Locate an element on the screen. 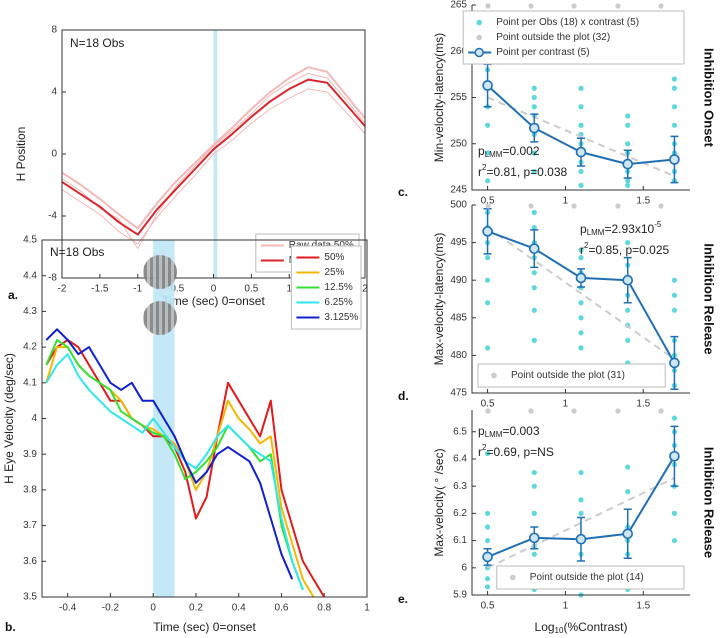 The width and height of the screenshot is (720, 638). x-axis-label: Time (sec) 0=onset is located at coordinates (204, 627).